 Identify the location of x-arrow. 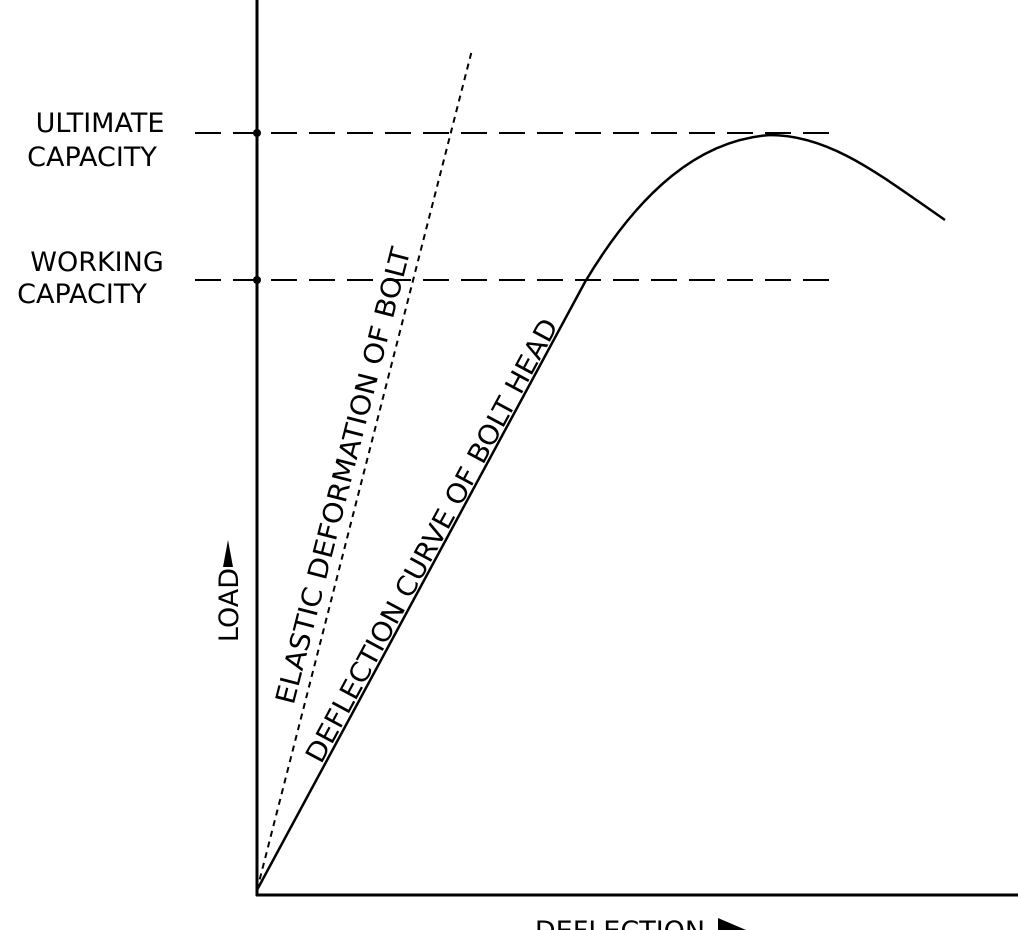
(732, 924).